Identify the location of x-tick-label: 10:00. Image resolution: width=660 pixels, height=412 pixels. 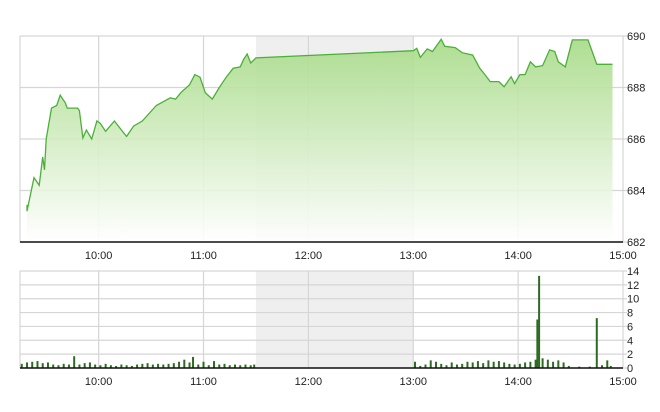
(99, 382).